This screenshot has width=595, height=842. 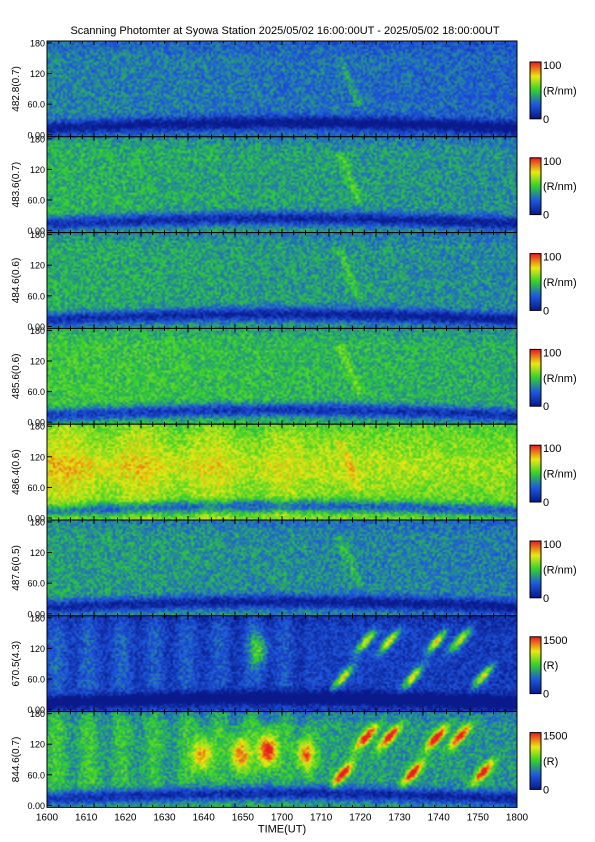 I want to click on panel-1-colorbar, so click(x=535, y=90).